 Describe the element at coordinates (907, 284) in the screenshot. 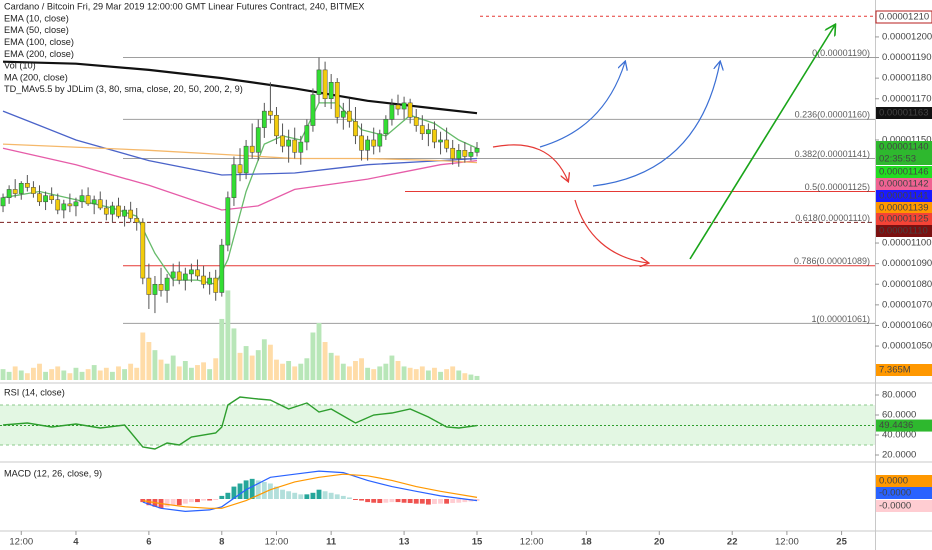

I see `y-tick-label: 0.00001080` at that location.